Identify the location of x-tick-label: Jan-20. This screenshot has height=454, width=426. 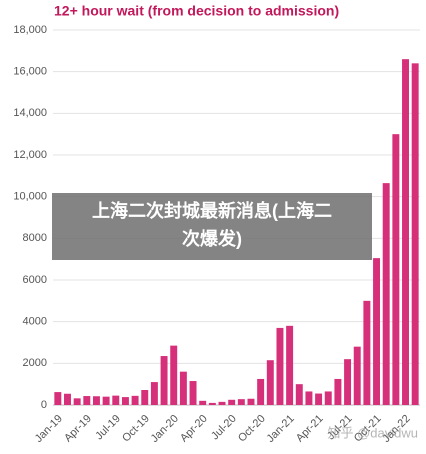
(165, 429).